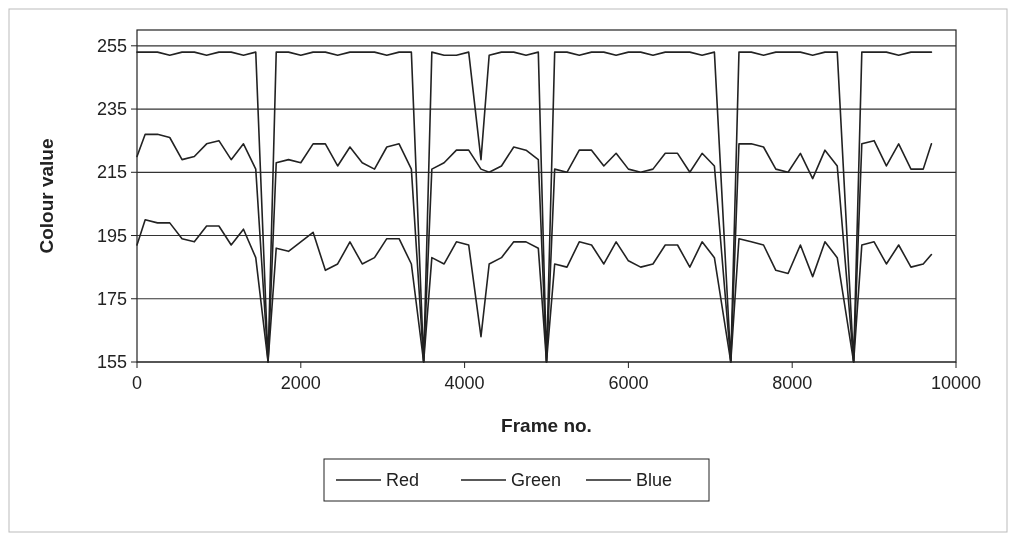 The image size is (1012, 539). What do you see at coordinates (464, 383) in the screenshot?
I see `x-tick-label: 4000` at bounding box center [464, 383].